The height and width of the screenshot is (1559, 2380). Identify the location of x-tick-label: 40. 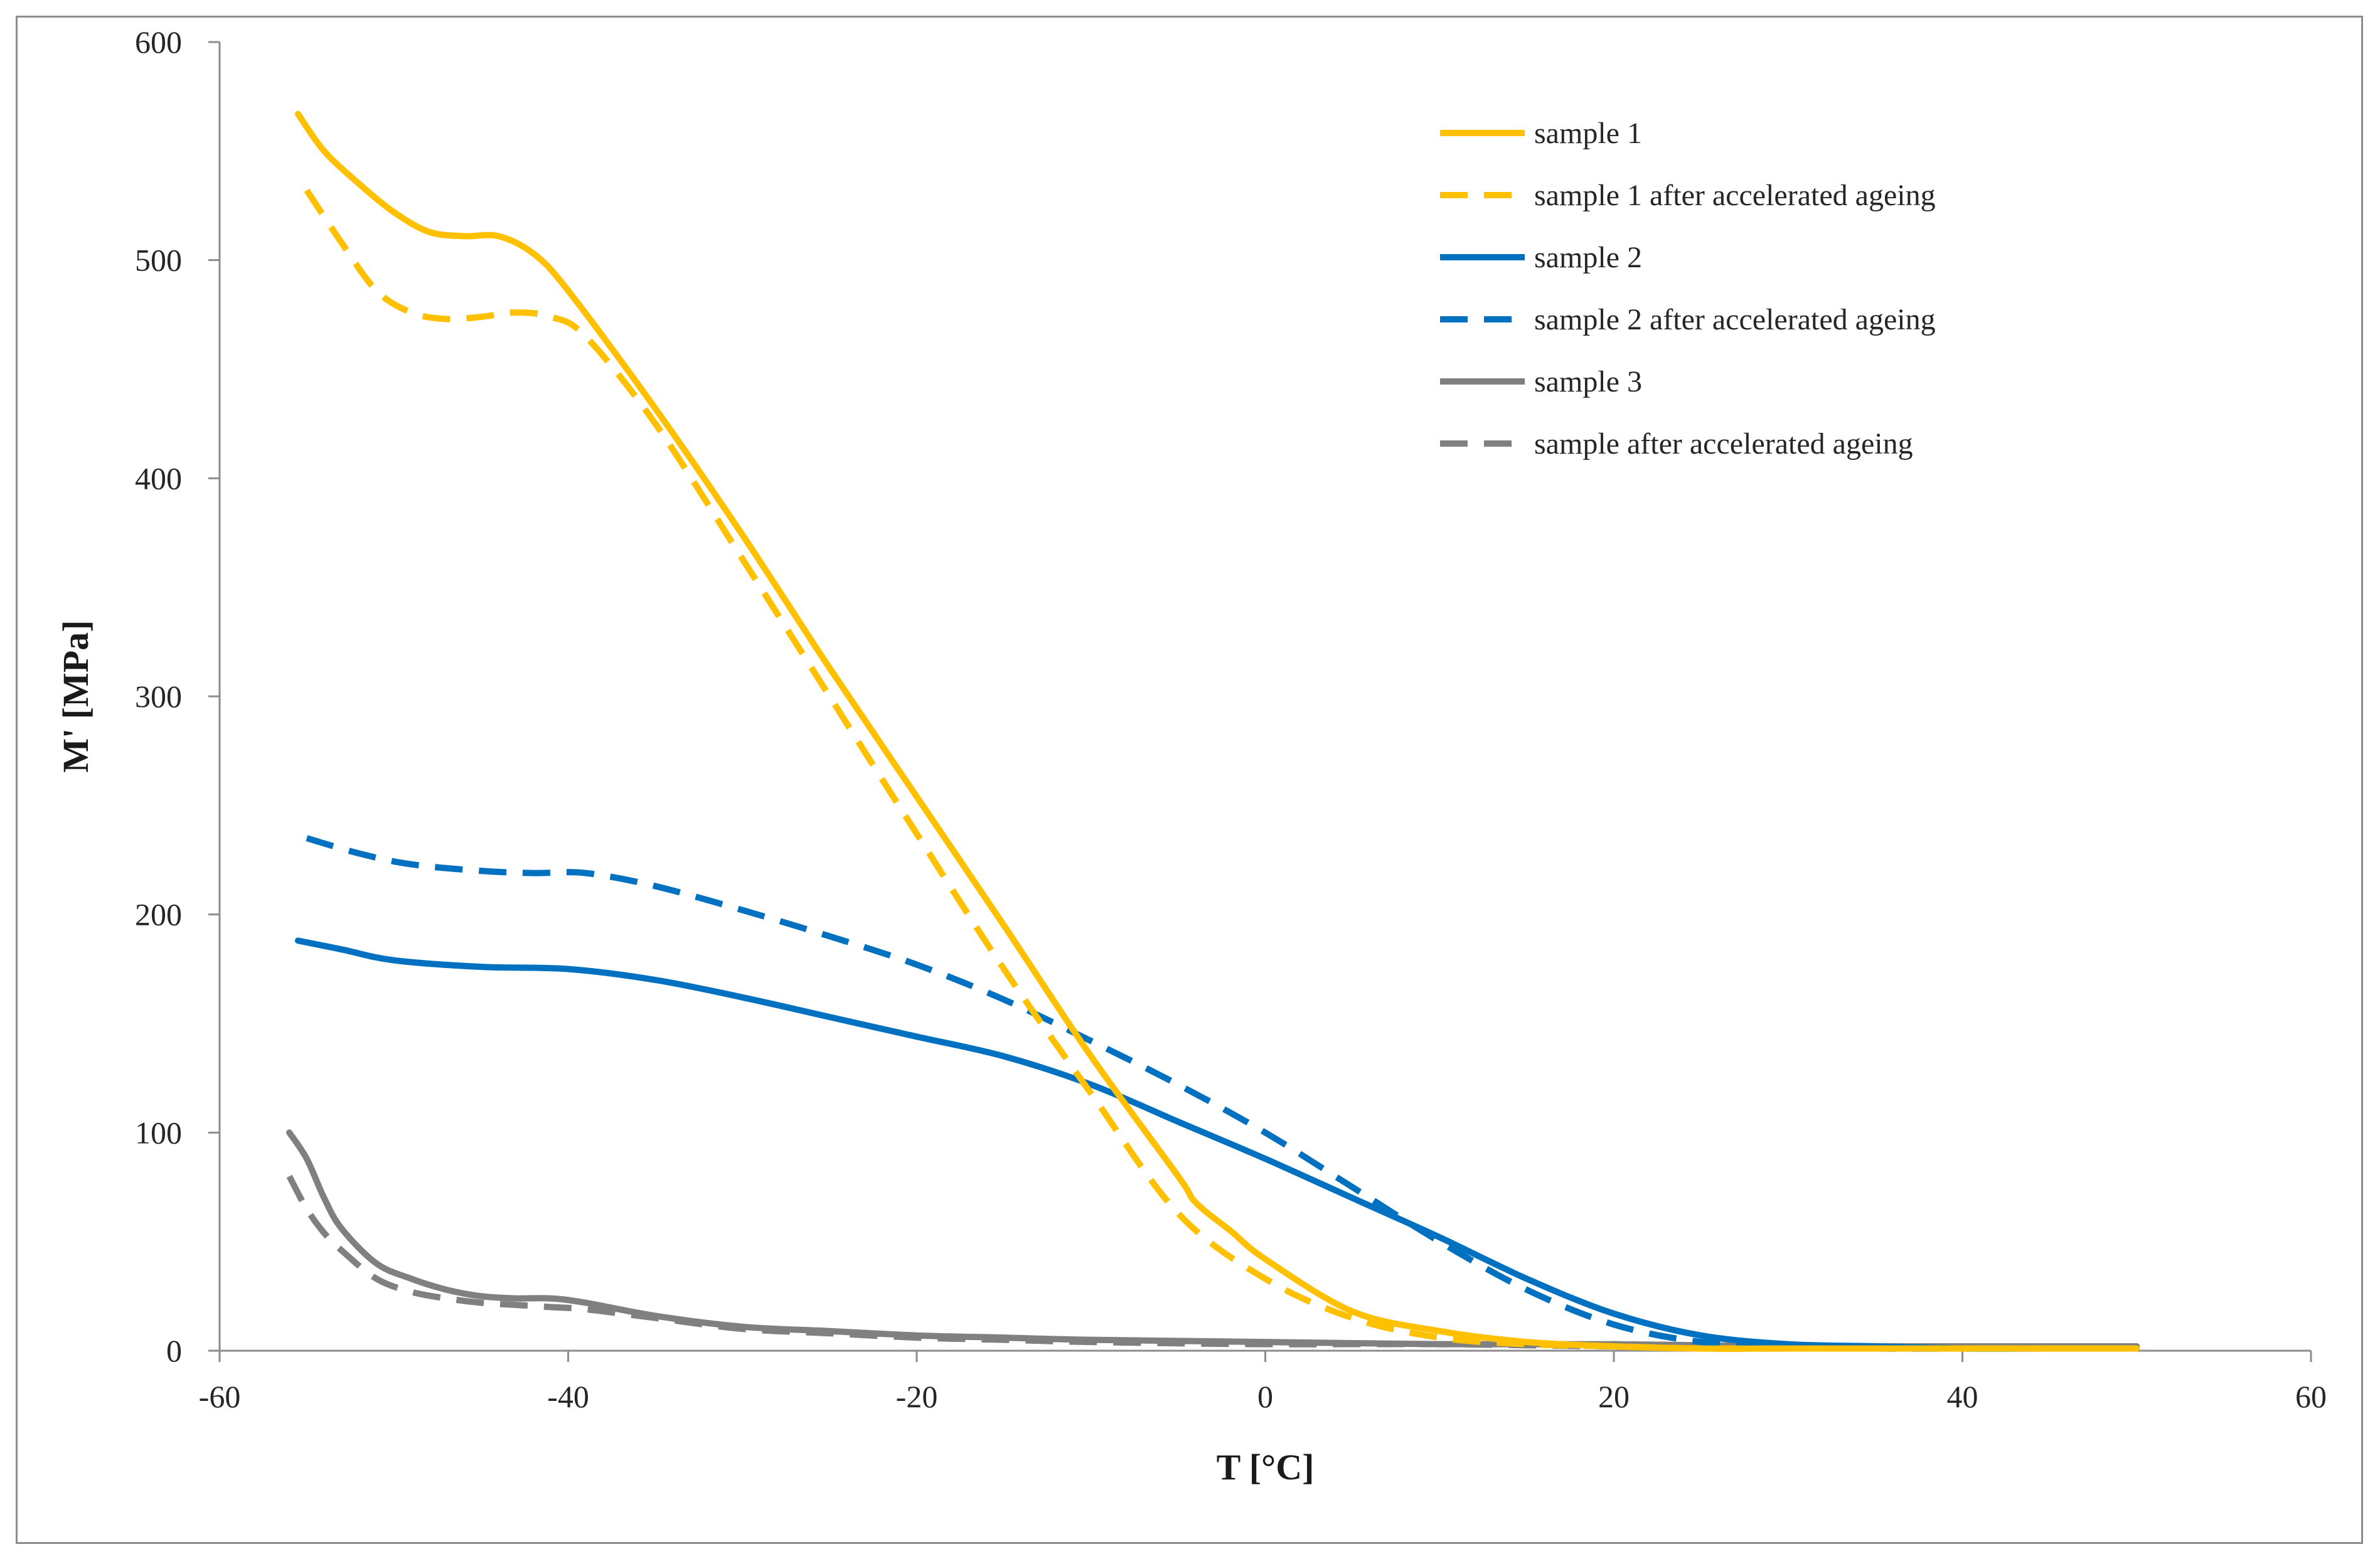
(1962, 1396).